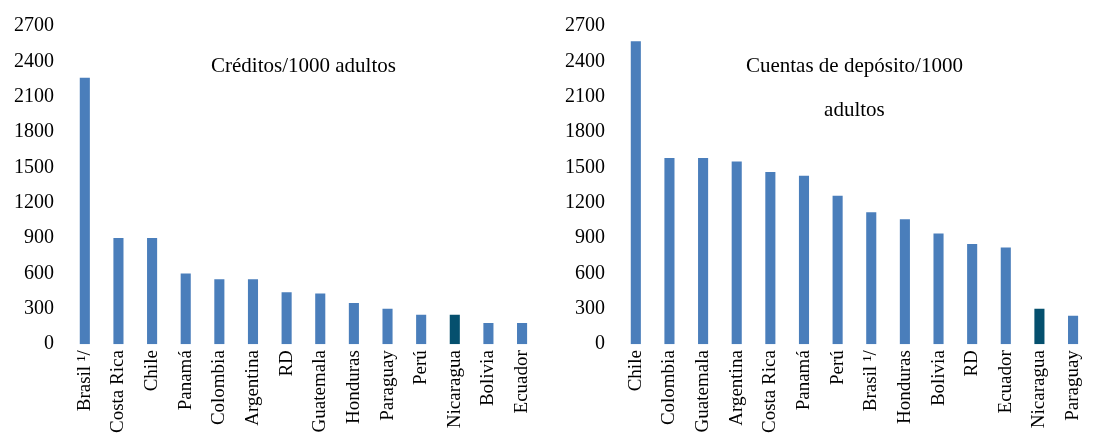 This screenshot has width=1102, height=439. I want to click on text: Créditos/1000 adultos, so click(303, 64).